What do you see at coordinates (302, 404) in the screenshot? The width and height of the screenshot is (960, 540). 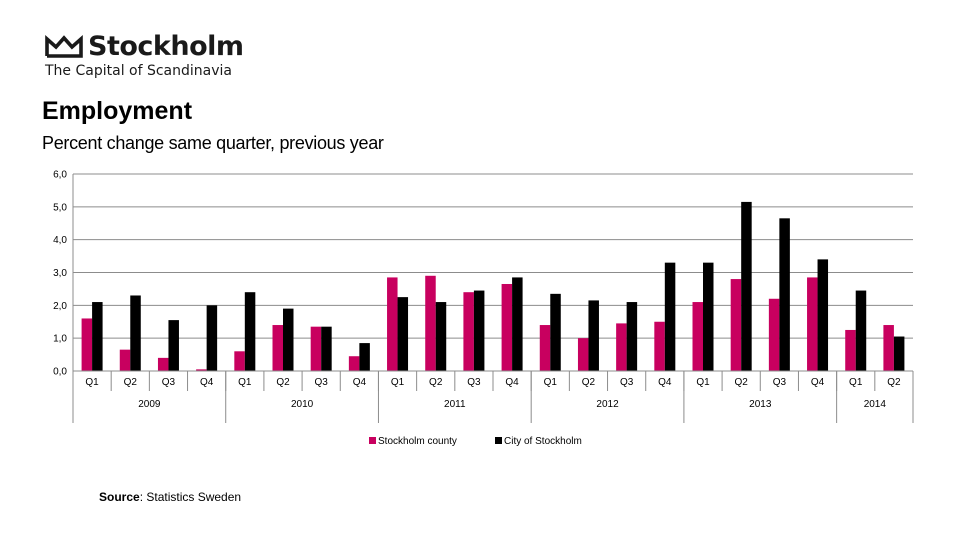 I see `year-label: 2010` at bounding box center [302, 404].